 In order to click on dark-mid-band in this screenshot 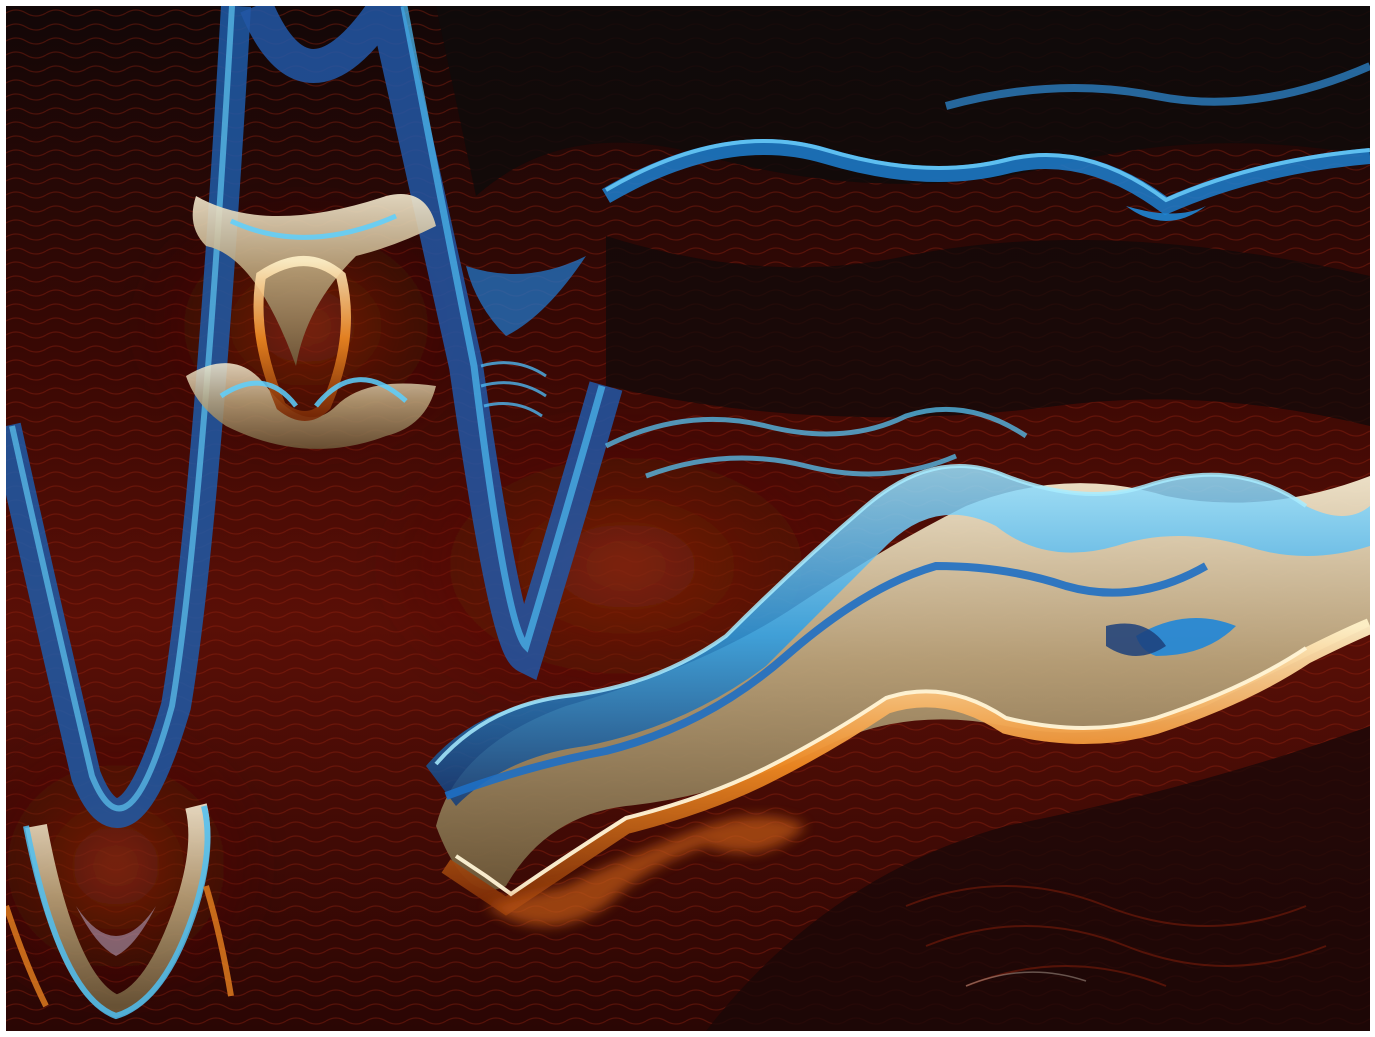, I will do `click(988, 331)`.